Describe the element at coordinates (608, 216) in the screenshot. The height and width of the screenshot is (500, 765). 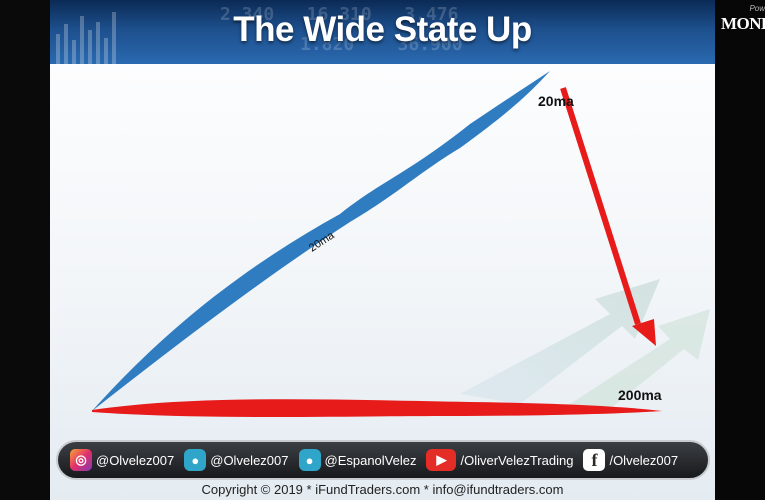
I see `pullback-arrow` at that location.